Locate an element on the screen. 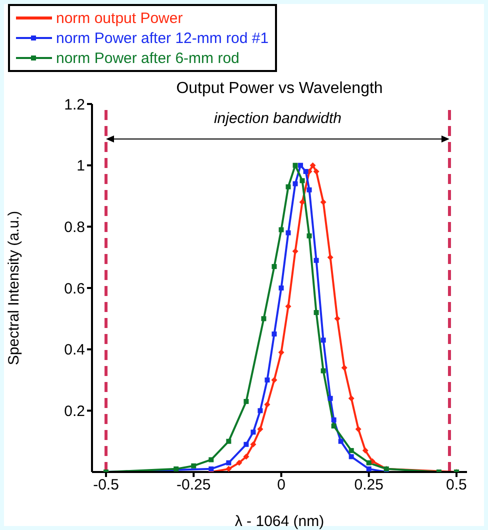 The height and width of the screenshot is (530, 488). x-axis-title: λ - 1064 (nm) is located at coordinates (279, 521).